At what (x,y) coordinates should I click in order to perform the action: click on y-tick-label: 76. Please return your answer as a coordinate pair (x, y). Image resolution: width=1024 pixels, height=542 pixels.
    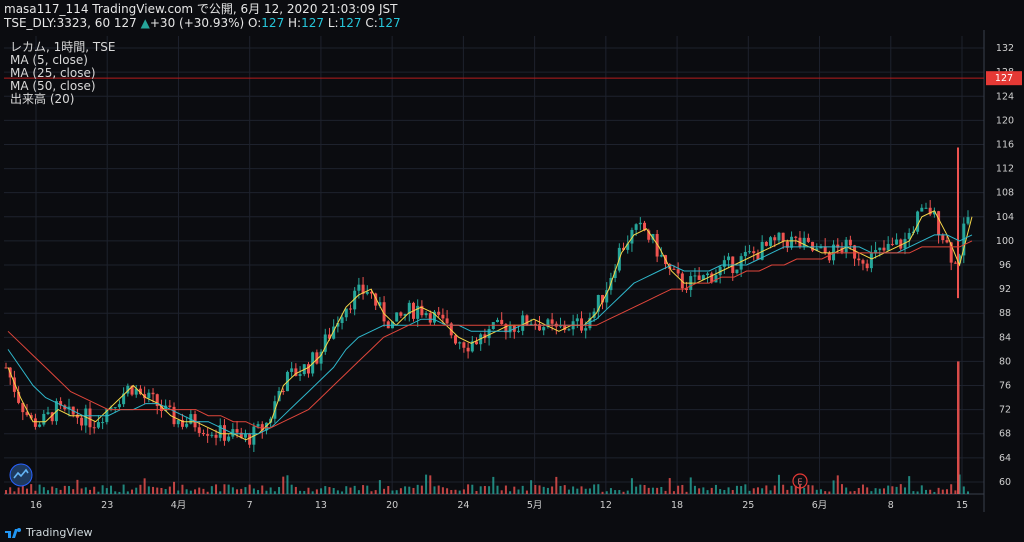
    Looking at the image, I should click on (1005, 386).